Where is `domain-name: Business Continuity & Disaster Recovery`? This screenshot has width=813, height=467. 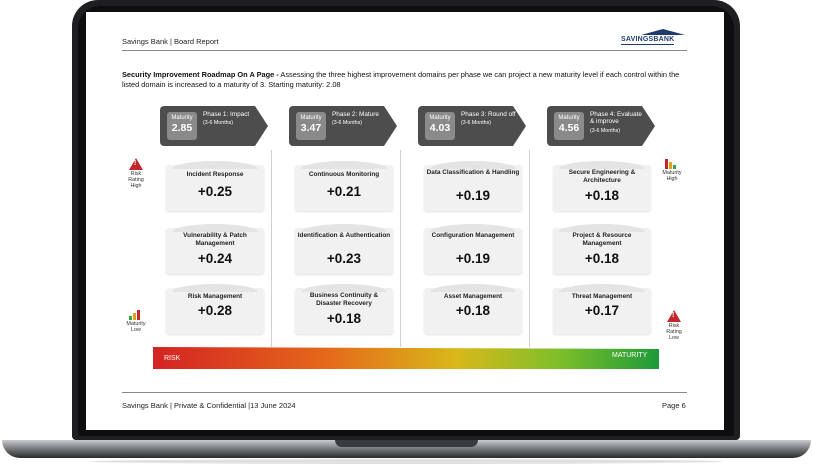 domain-name: Business Continuity & Disaster Recovery is located at coordinates (344, 299).